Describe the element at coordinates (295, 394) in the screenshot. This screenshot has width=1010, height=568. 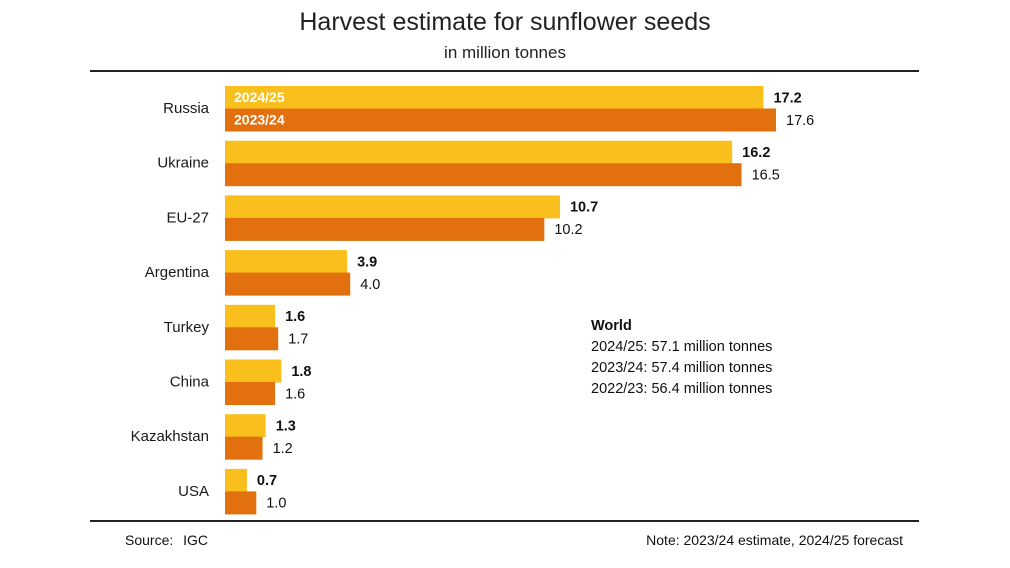
I see `value-label-china-2023-24: 1.6` at that location.